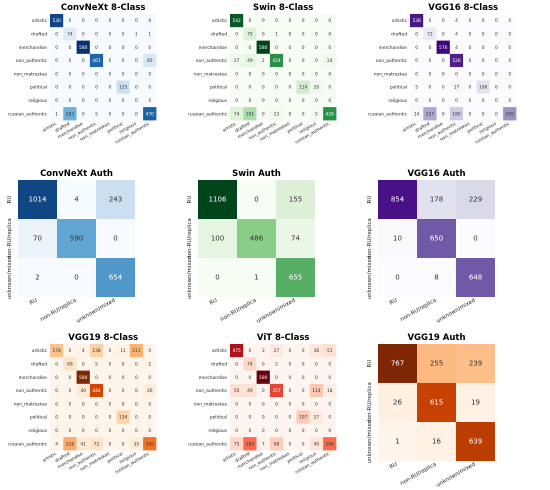  I want to click on heatmap-cell-r3-c4, so click(290, 390).